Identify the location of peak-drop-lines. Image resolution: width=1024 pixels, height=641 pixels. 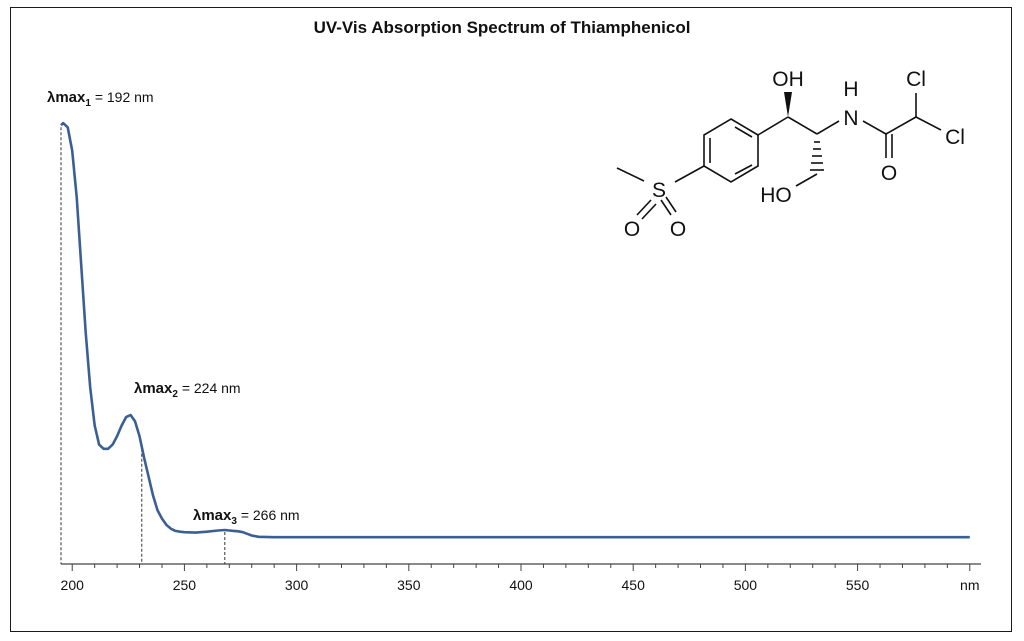
(143, 345).